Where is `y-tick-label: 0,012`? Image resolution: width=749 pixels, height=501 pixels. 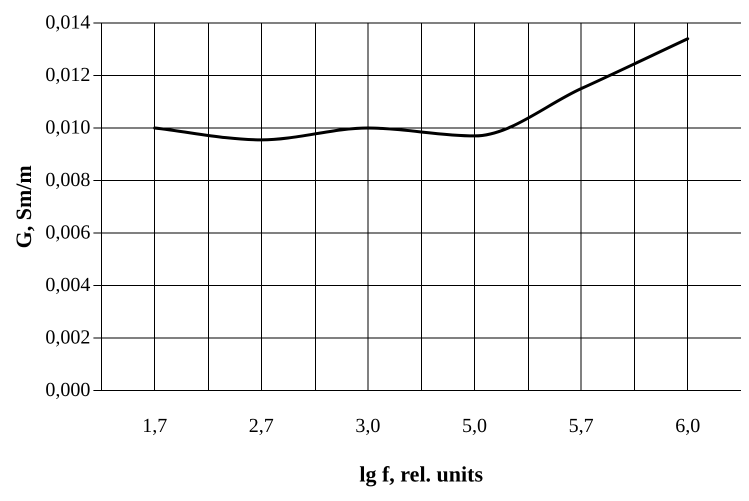 y-tick-label: 0,012 is located at coordinates (67, 75).